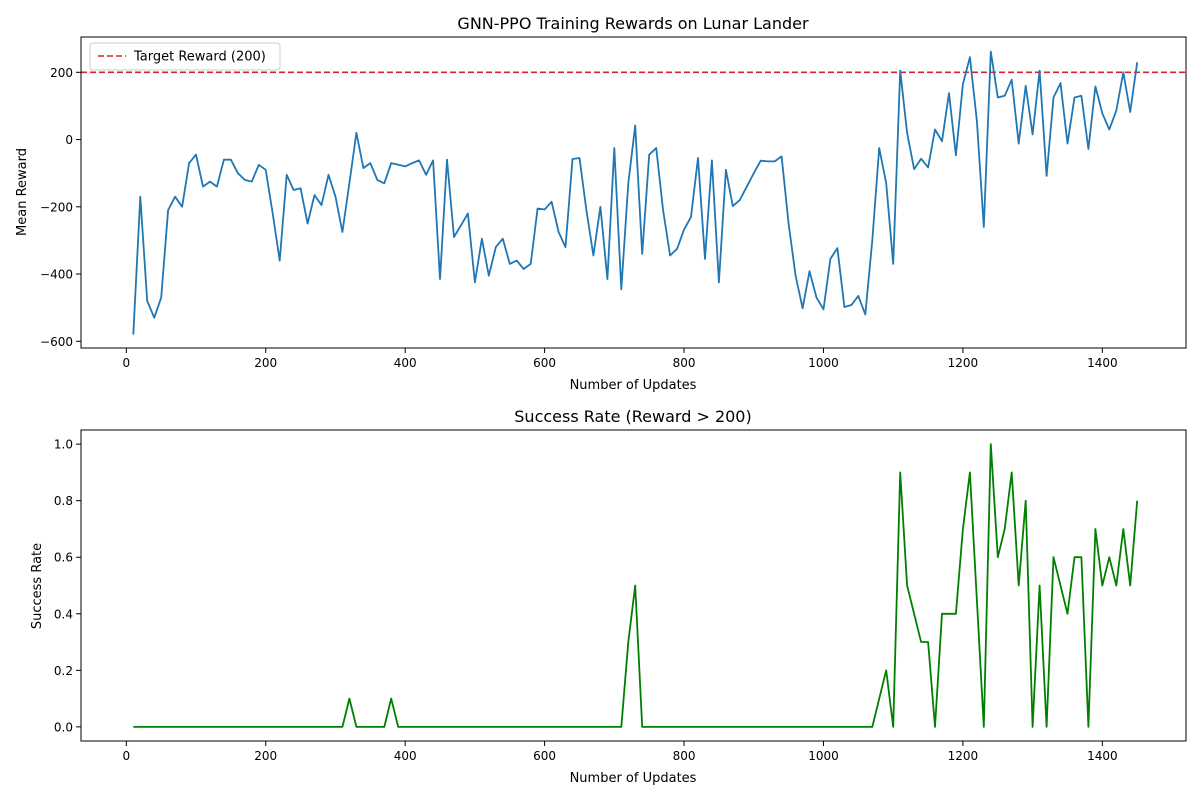 This screenshot has height=800, width=1200. I want to click on y-tick-label: 0.4, so click(63, 614).